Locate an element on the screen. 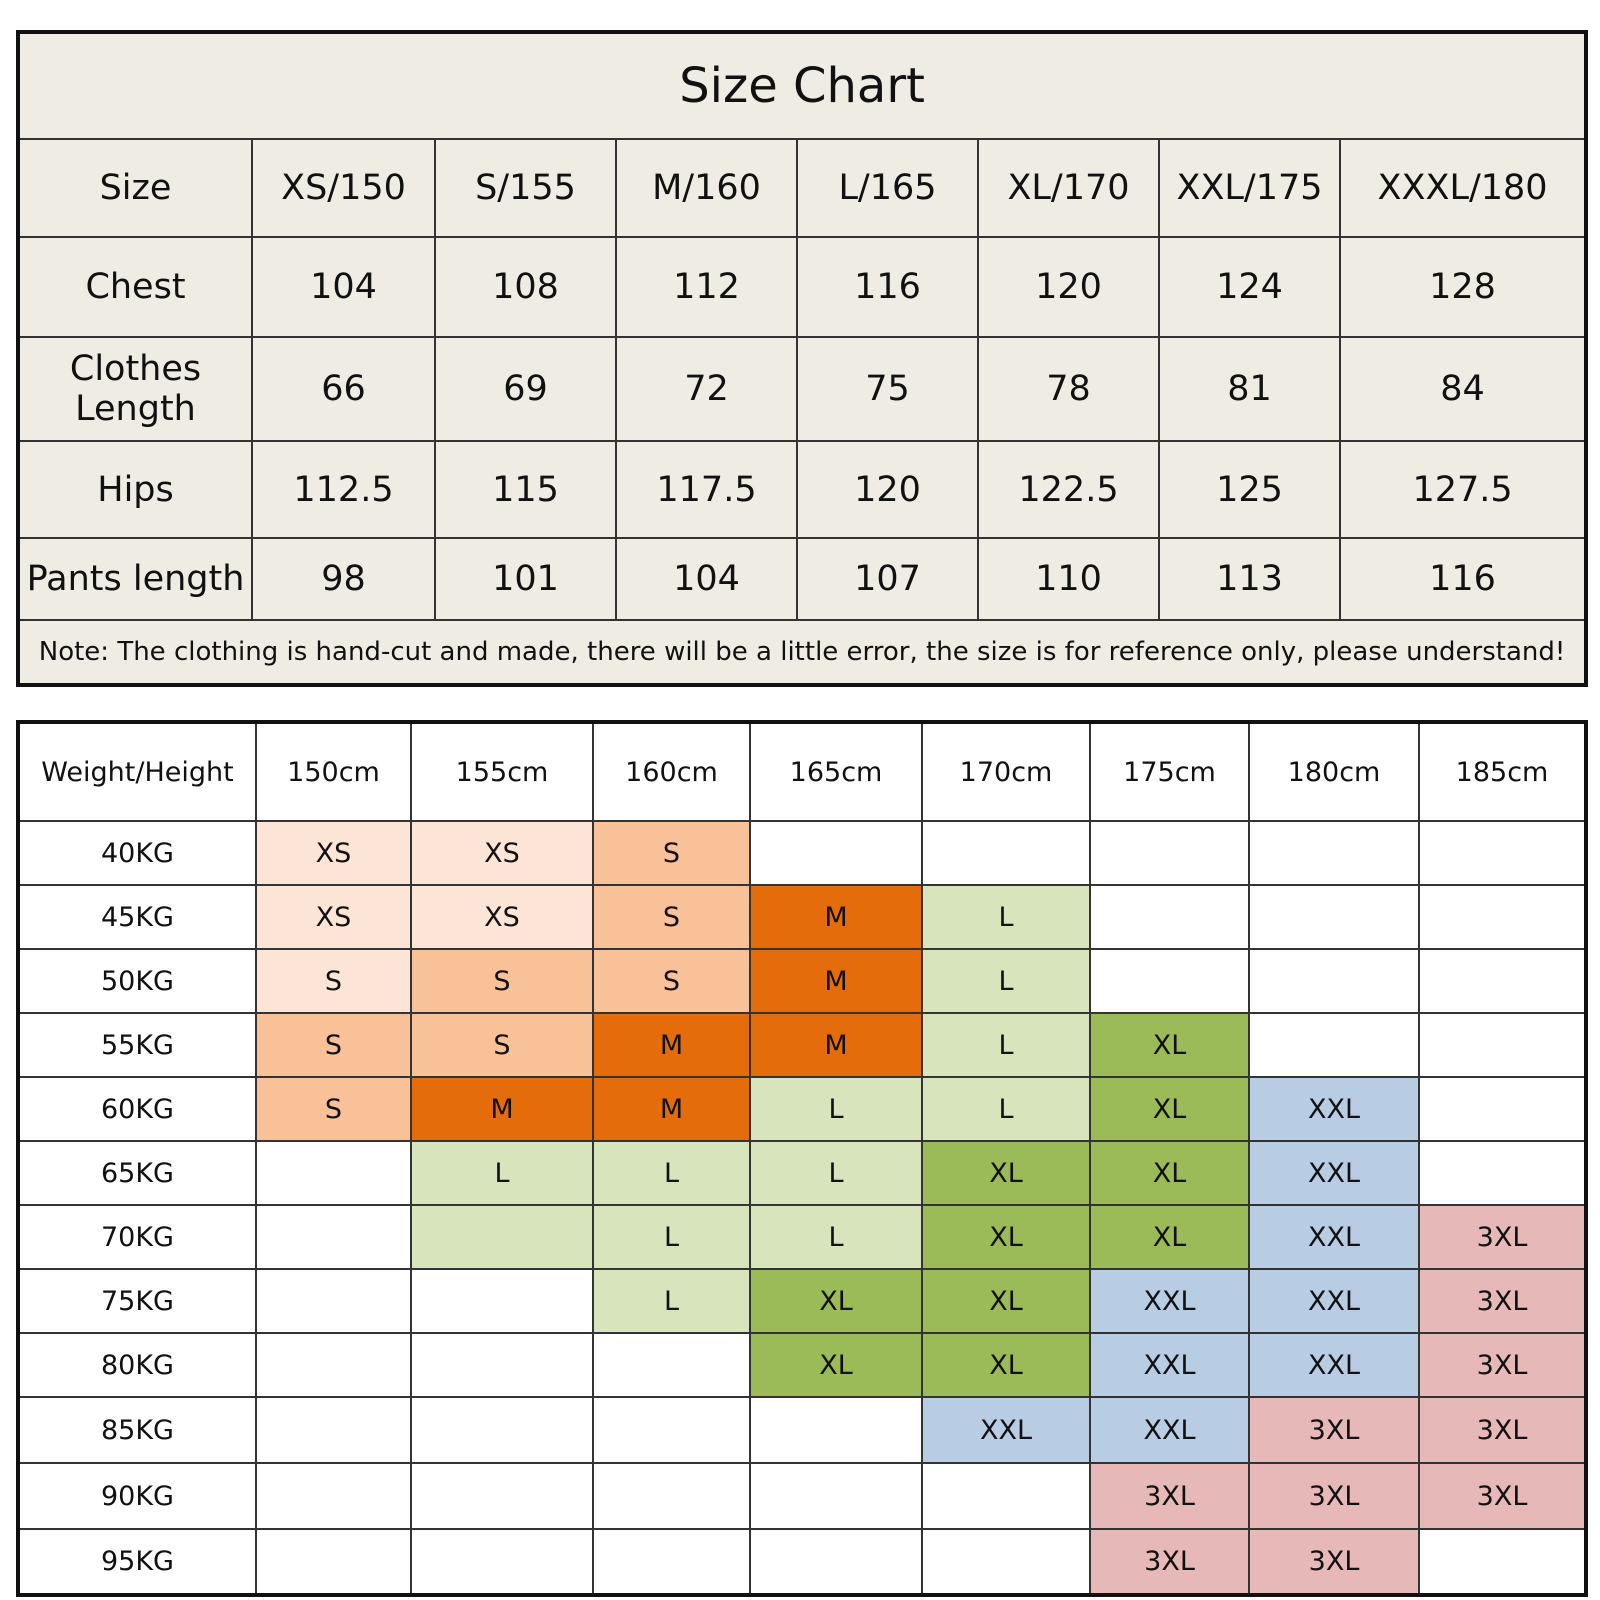  row-label: 90KG is located at coordinates (137, 1496).